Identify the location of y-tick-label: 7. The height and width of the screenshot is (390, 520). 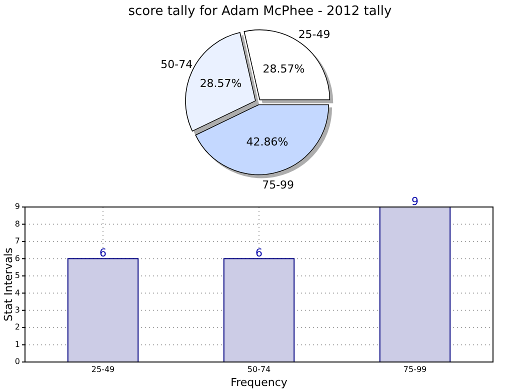
(17, 241).